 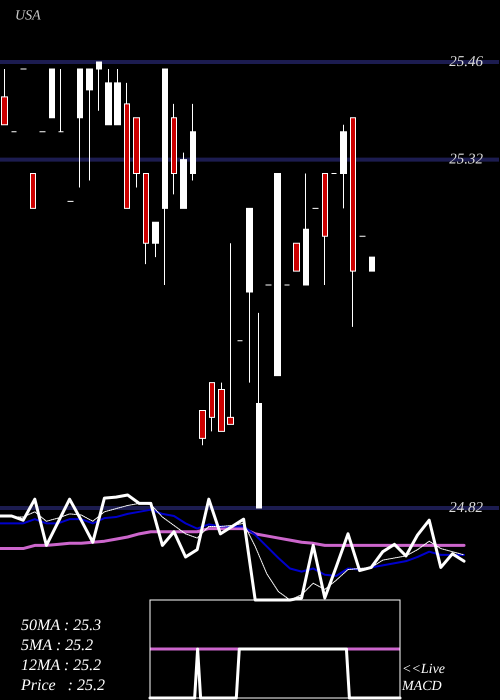 I want to click on text: 50MA : 25.3, so click(x=61, y=625).